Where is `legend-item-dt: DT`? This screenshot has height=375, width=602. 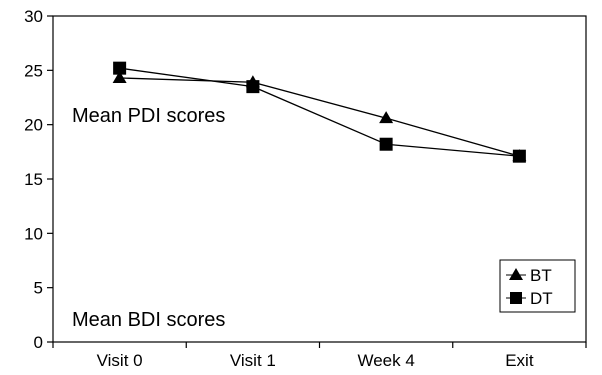
legend-item-dt: DT is located at coordinates (529, 298).